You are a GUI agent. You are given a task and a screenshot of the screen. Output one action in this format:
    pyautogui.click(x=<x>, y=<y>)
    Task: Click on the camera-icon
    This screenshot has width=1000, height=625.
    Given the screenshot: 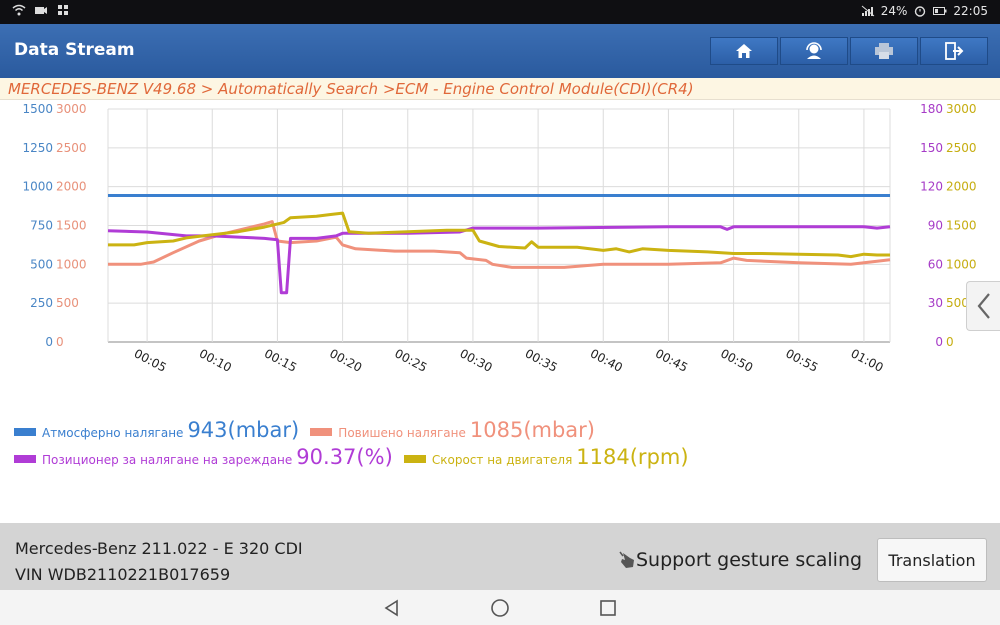 What is the action you would take?
    pyautogui.click(x=41, y=10)
    